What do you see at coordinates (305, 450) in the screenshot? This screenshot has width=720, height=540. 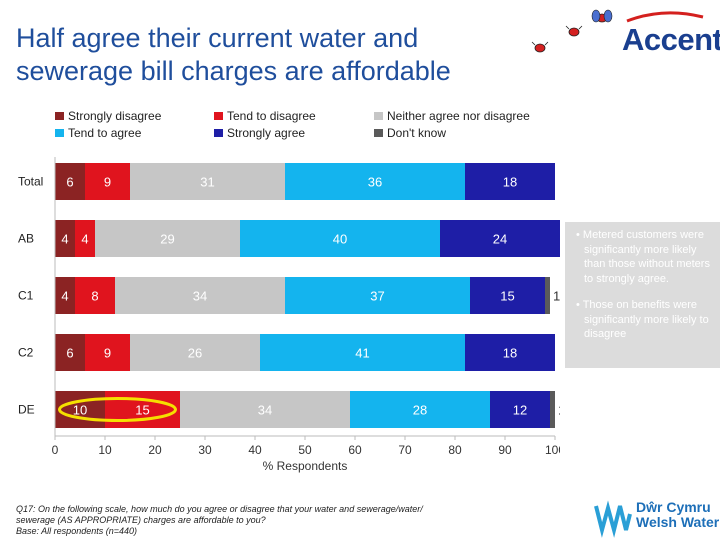 I see `x-tick-label: 50` at bounding box center [305, 450].